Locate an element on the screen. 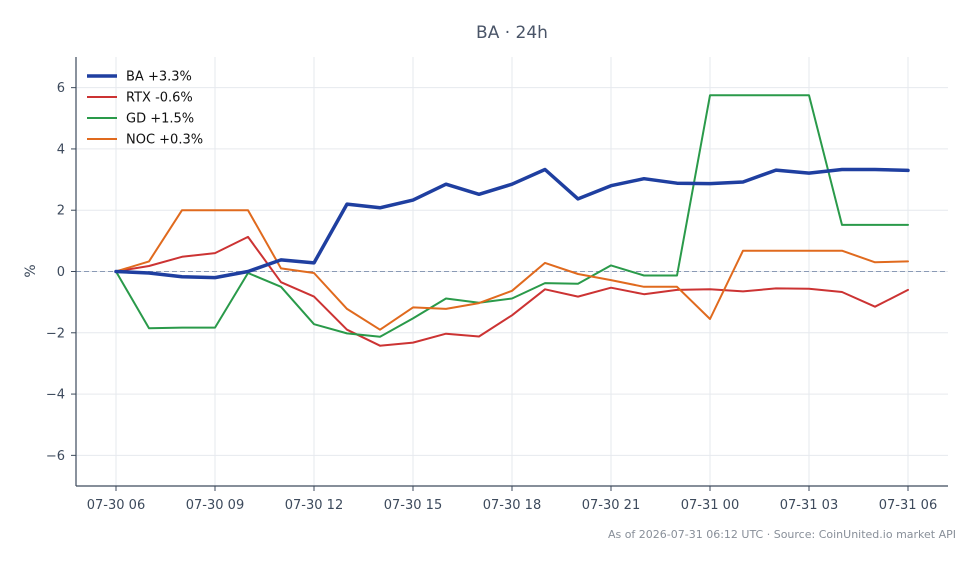  legend: BA +3.3% RTX -0.6% GD +1.5% NOC +0.3% is located at coordinates (145, 109).